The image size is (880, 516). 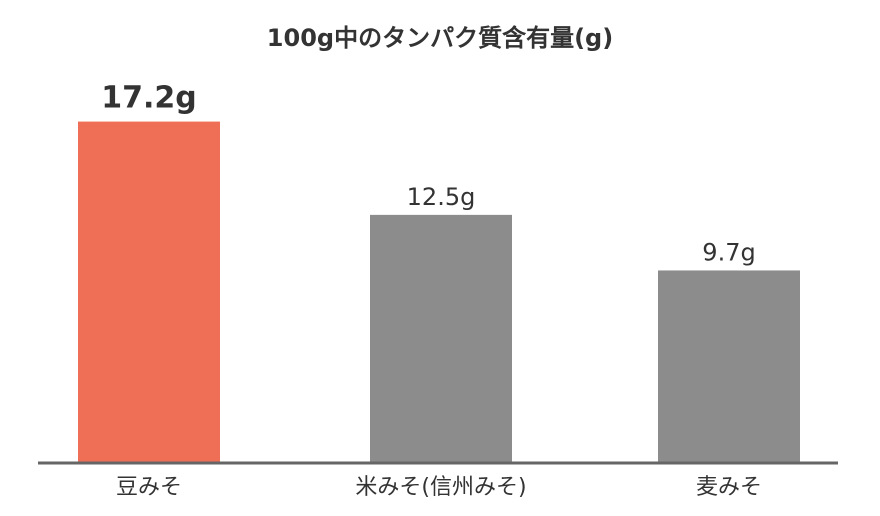 What do you see at coordinates (728, 252) in the screenshot?
I see `value-label-2: 9.7g` at bounding box center [728, 252].